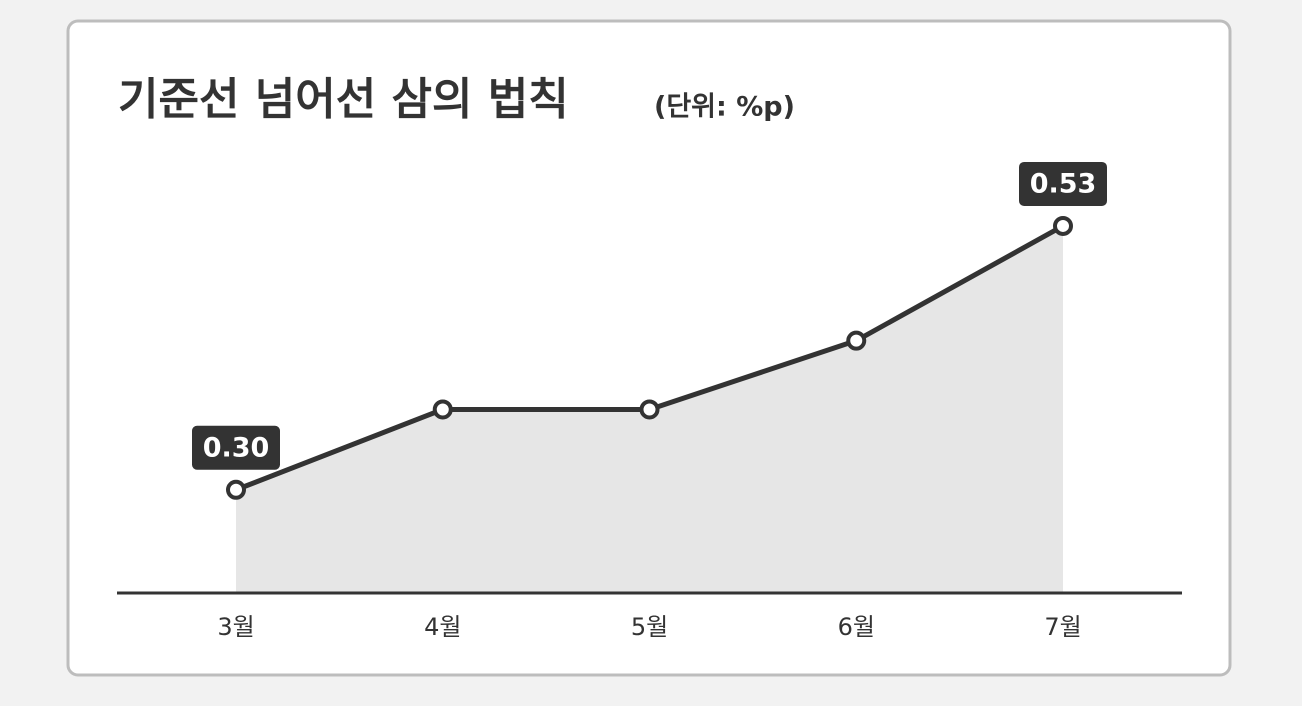 The width and height of the screenshot is (1302, 706). What do you see at coordinates (442, 627) in the screenshot?
I see `x-tick-label: 4월` at bounding box center [442, 627].